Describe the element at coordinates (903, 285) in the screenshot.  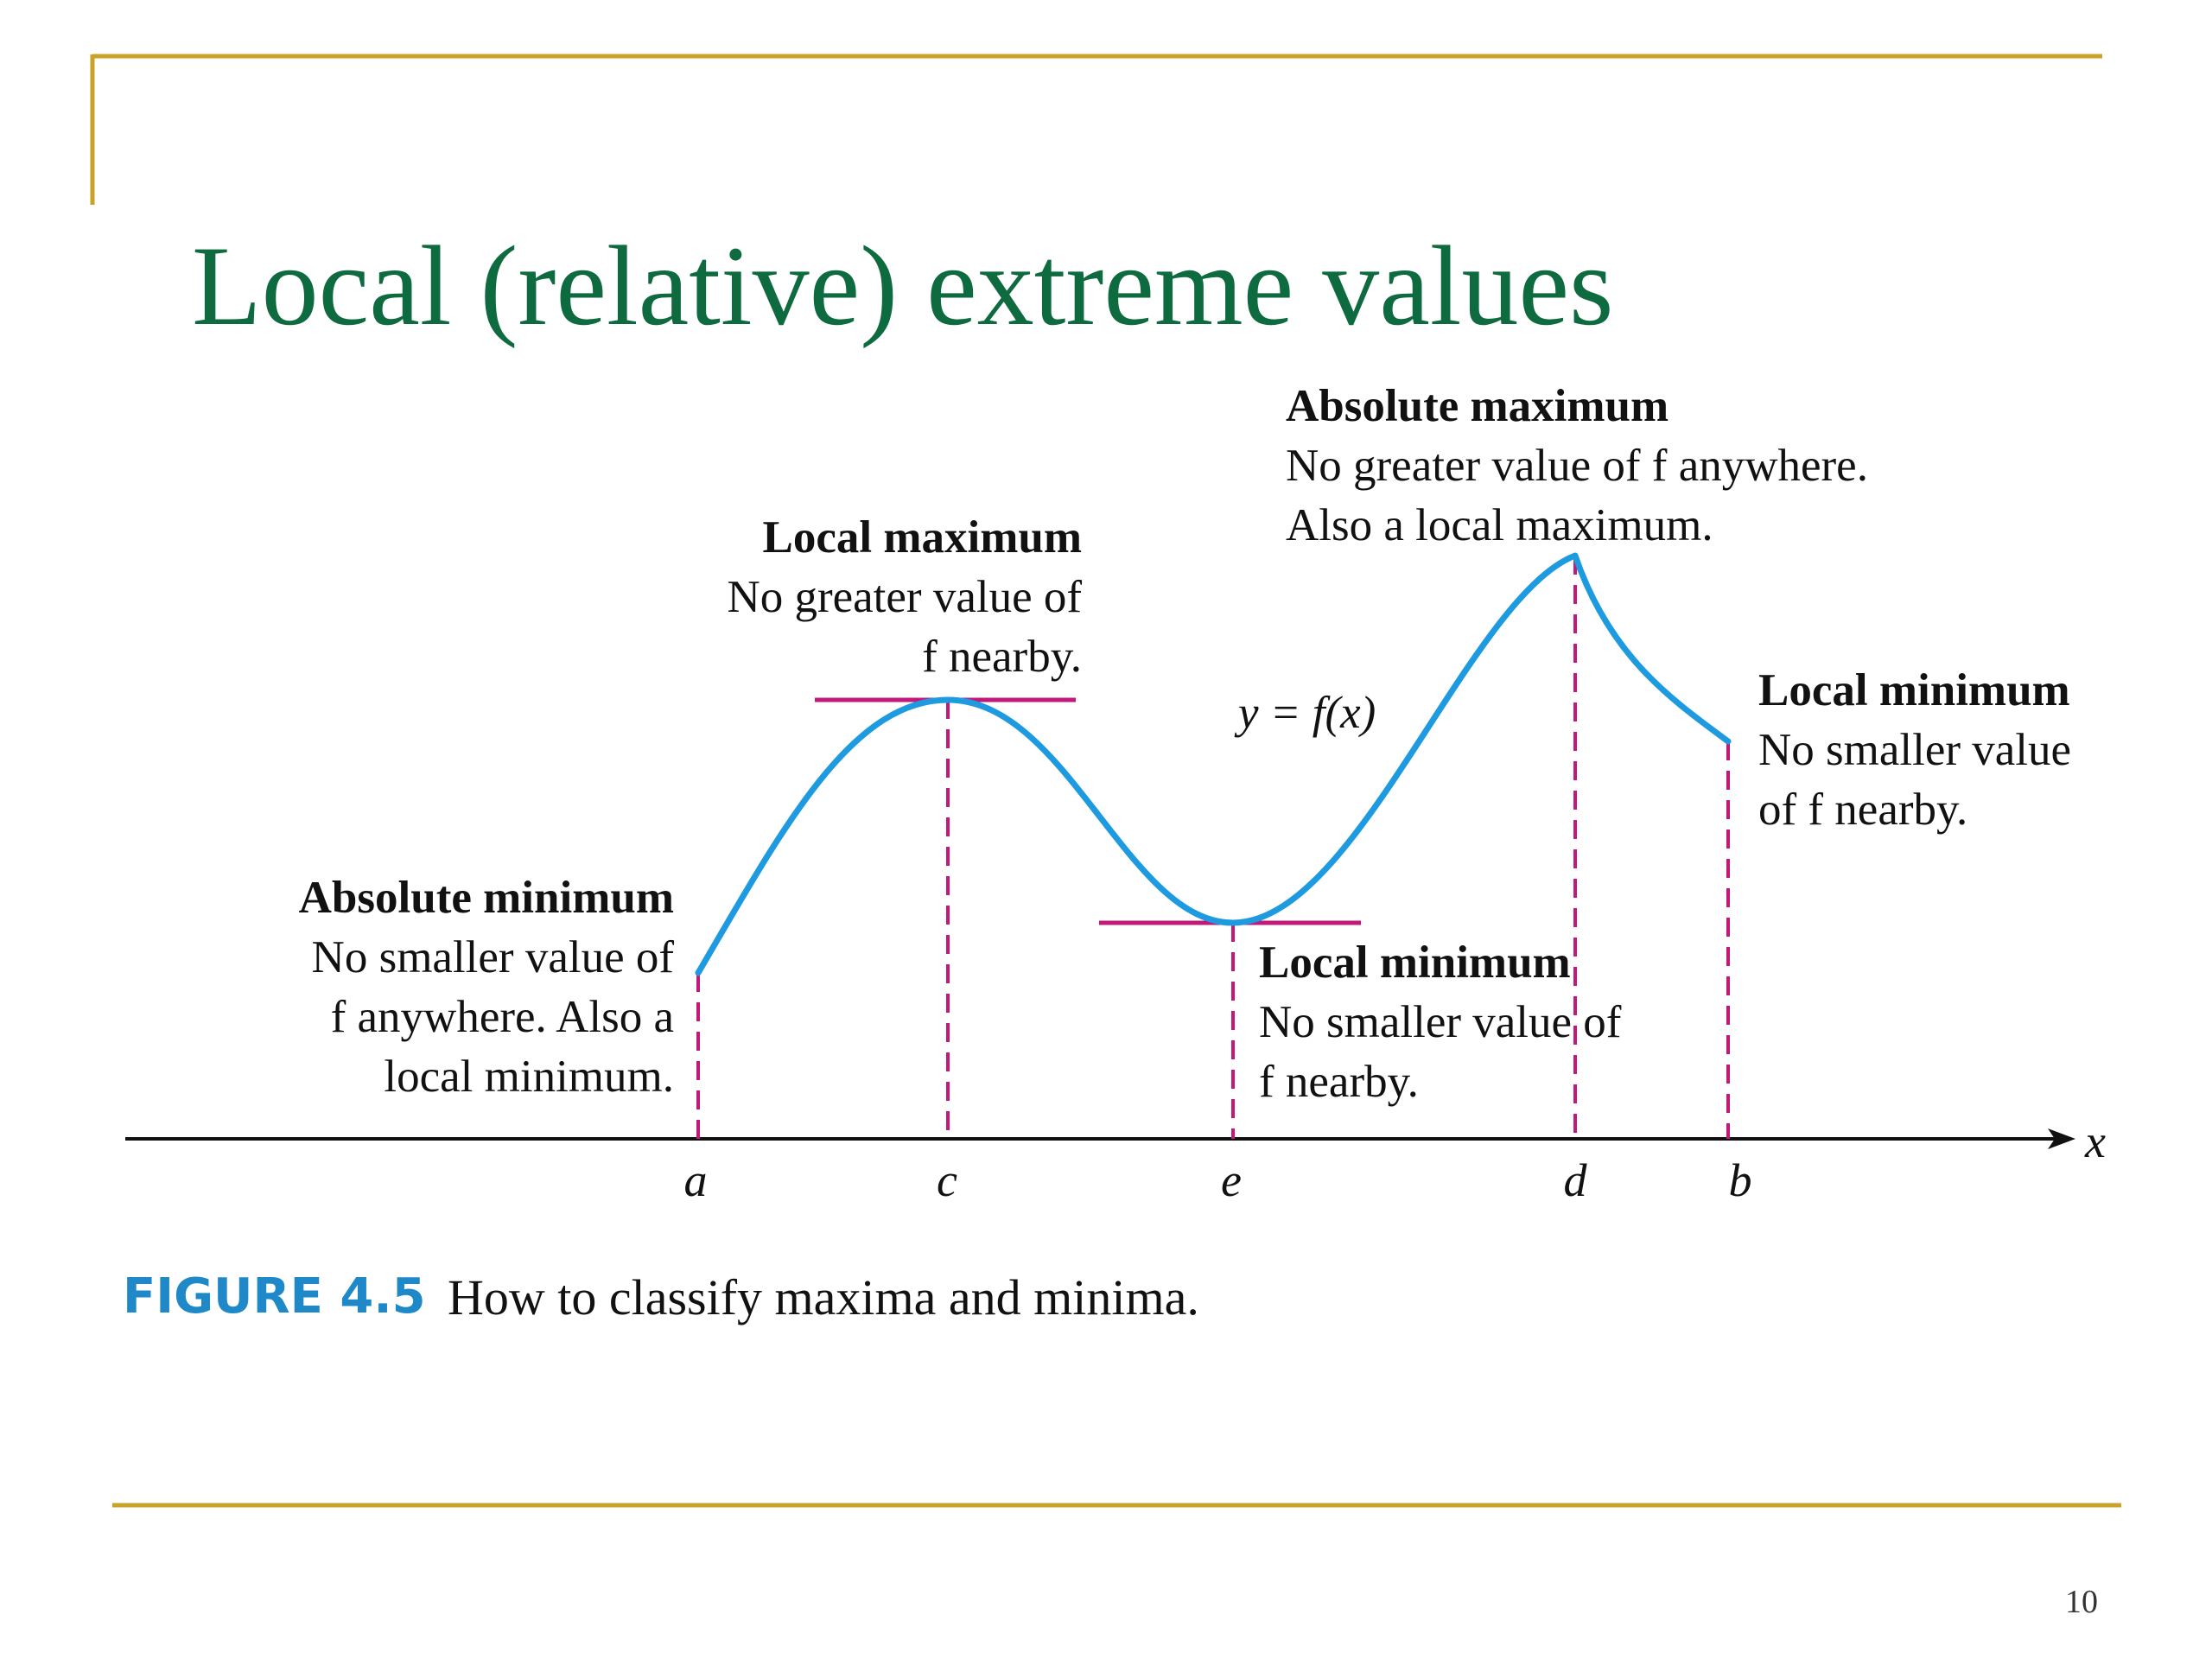
I see `slide-title: Local (relative) extreme values` at that location.